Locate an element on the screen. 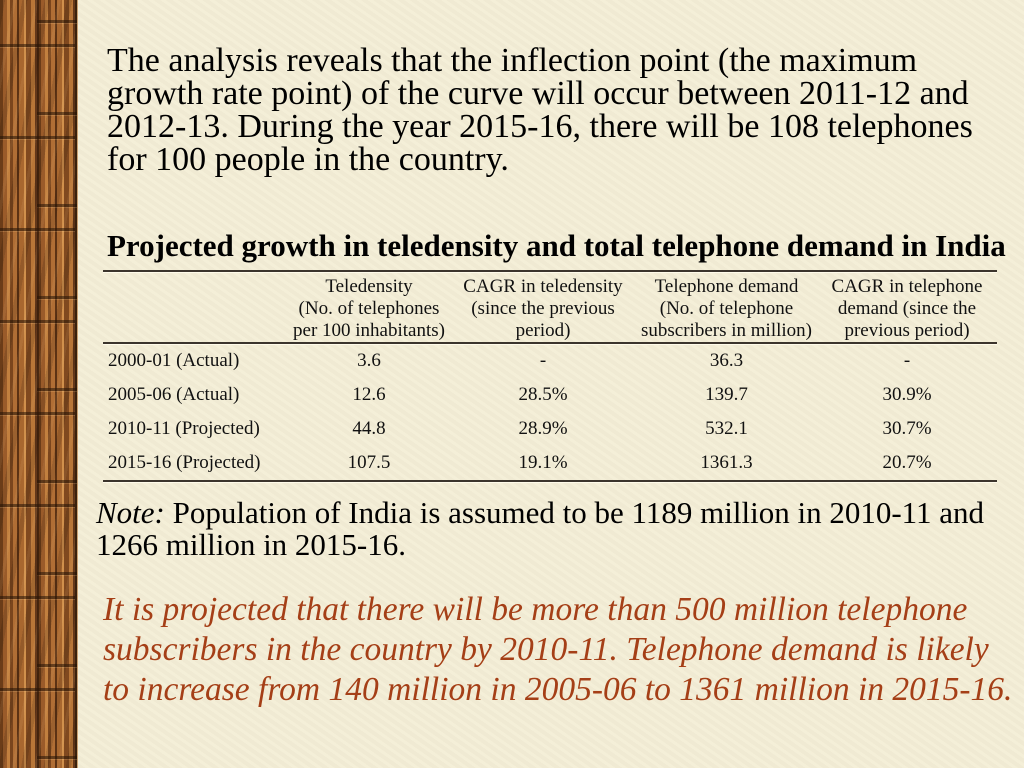  header-line: Telephone demand is located at coordinates (726, 286).